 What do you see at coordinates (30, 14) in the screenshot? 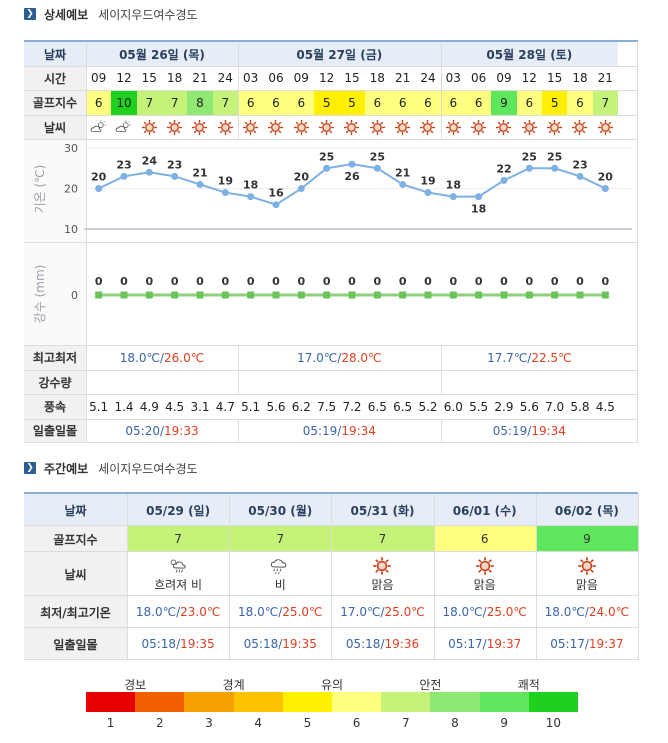
I see `chevron-right-icon: ❯` at bounding box center [30, 14].